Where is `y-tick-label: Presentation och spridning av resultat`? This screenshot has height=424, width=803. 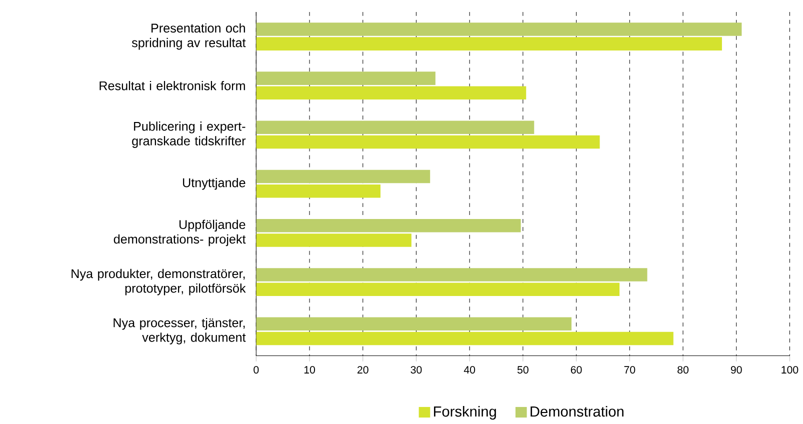
y-tick-label: Presentation och spridning av resultat is located at coordinates (189, 36).